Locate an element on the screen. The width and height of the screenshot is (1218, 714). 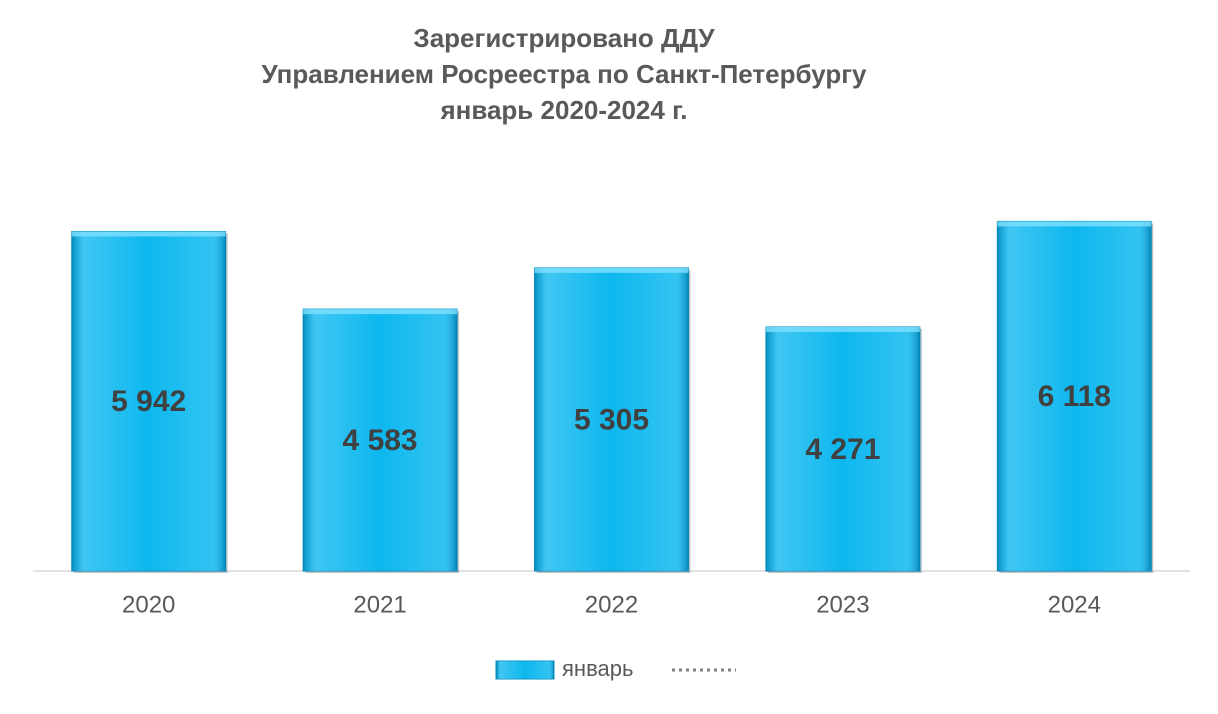
x-tick-label: 2021 is located at coordinates (379, 604).